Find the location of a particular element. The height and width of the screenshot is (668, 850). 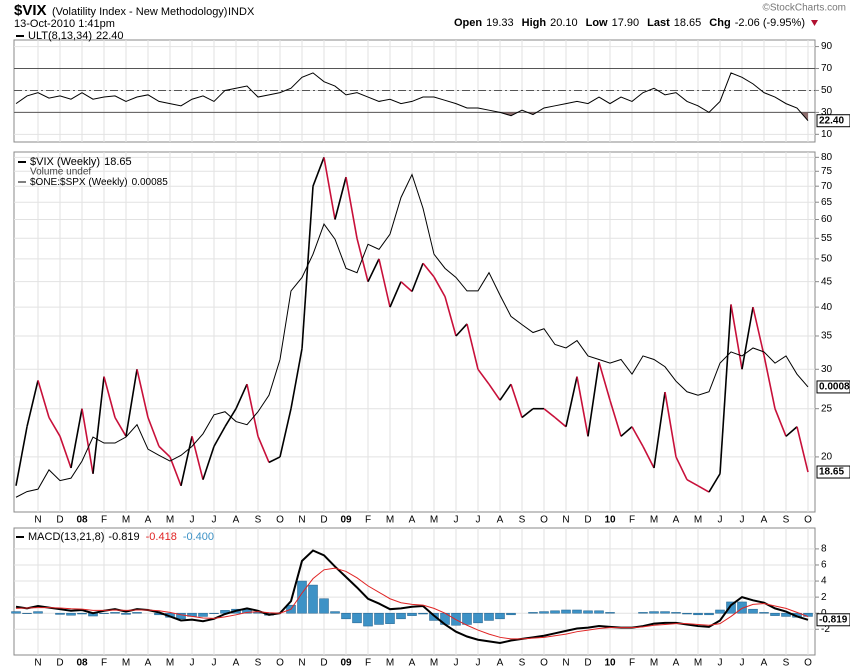

quote-label: Chg is located at coordinates (719, 23).